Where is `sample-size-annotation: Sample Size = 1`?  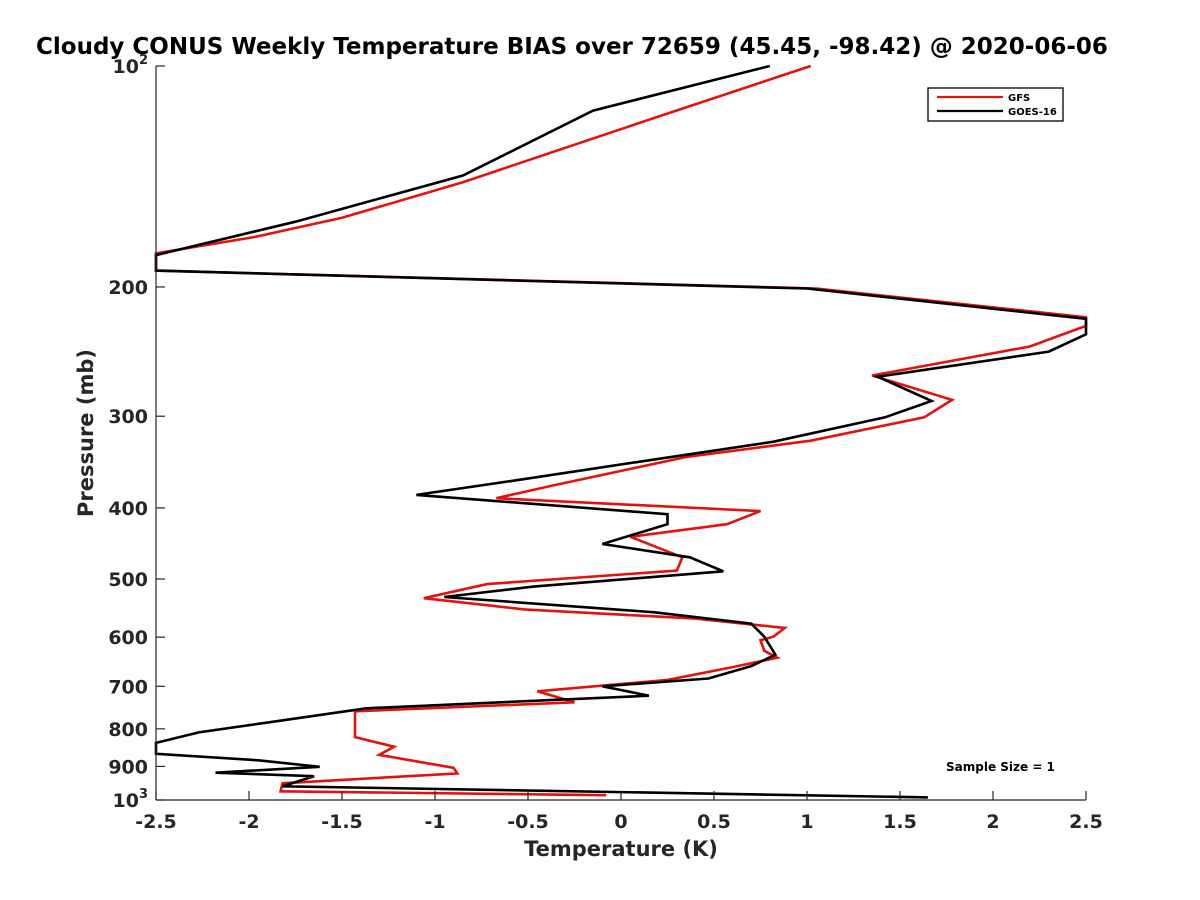 sample-size-annotation: Sample Size = 1 is located at coordinates (1000, 767).